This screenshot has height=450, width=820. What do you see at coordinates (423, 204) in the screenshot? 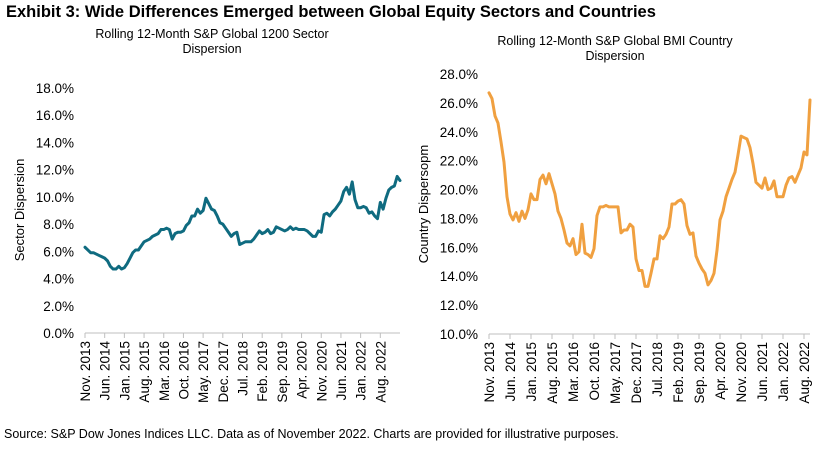
I see `right-y-axis-title: Country Dispersopm` at bounding box center [423, 204].